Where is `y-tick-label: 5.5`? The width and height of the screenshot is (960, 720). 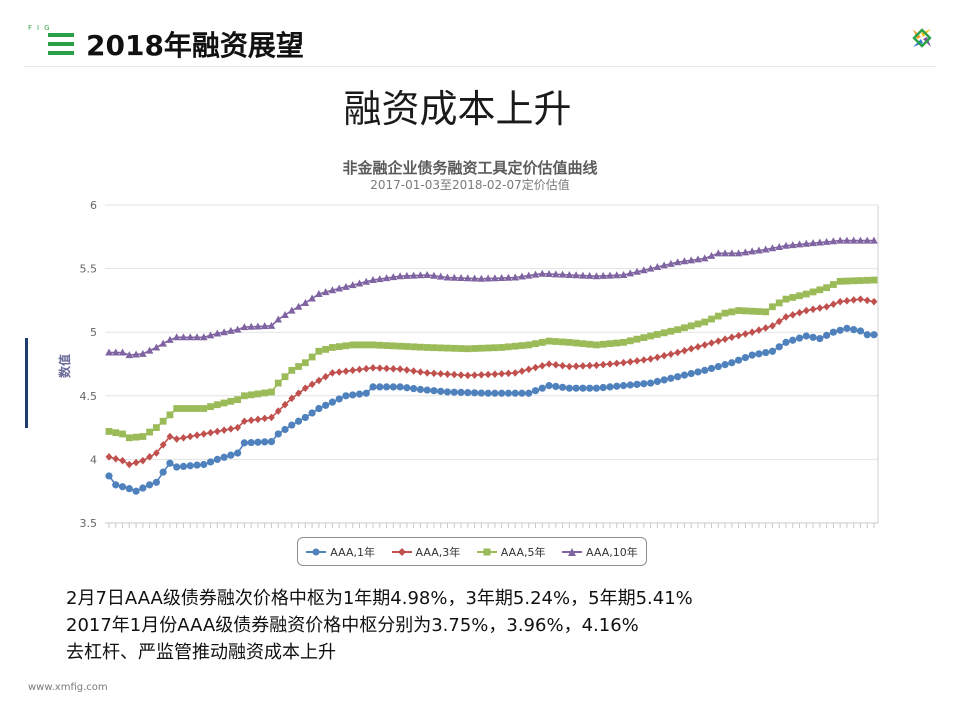
y-tick-label: 5.5 is located at coordinates (89, 269).